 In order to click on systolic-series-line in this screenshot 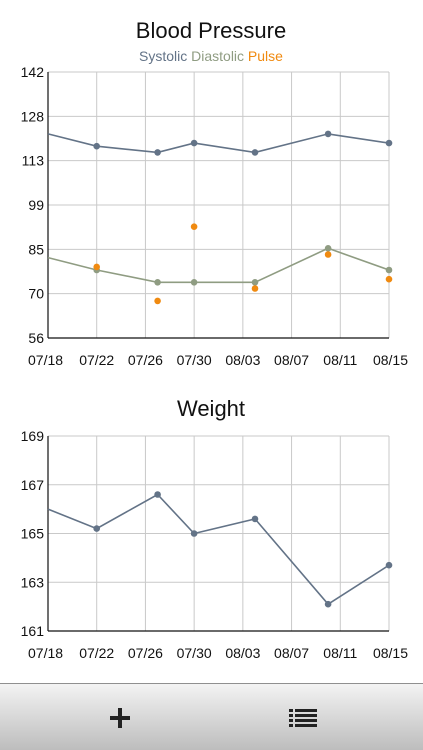, I will do `click(218, 143)`.